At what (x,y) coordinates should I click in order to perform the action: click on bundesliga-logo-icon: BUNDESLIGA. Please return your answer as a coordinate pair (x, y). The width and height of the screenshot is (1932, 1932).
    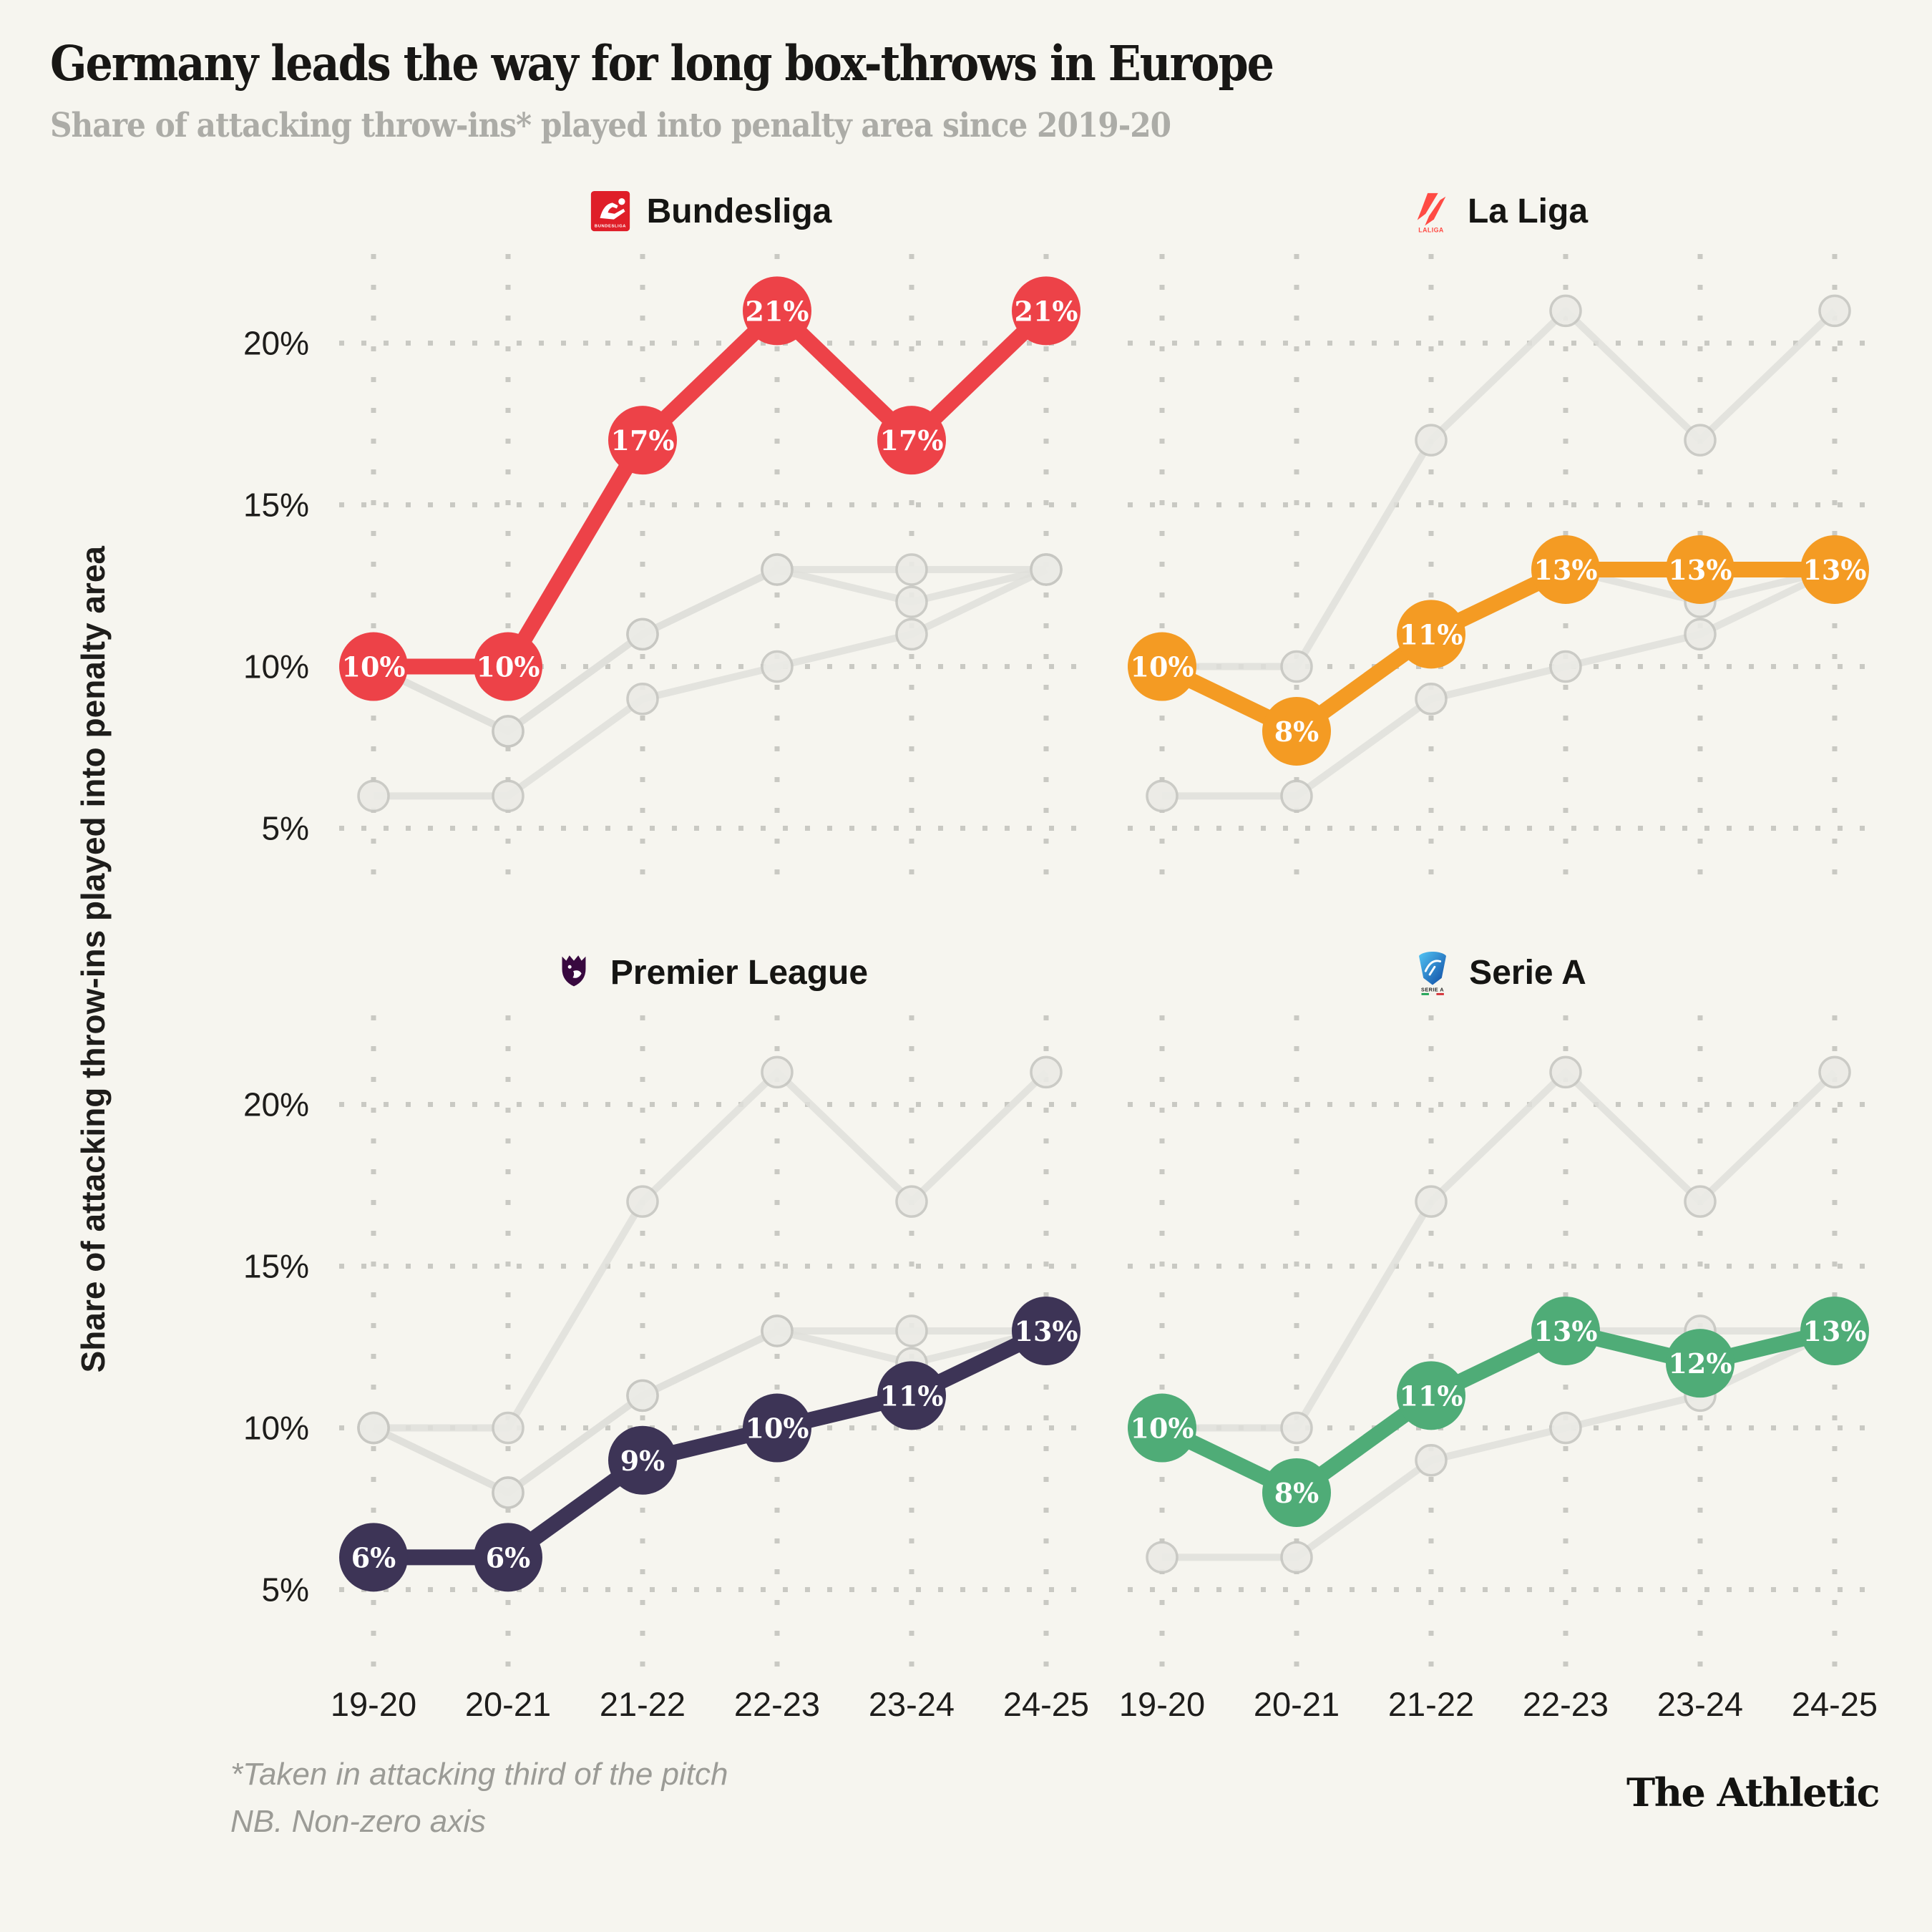
    Looking at the image, I should click on (610, 210).